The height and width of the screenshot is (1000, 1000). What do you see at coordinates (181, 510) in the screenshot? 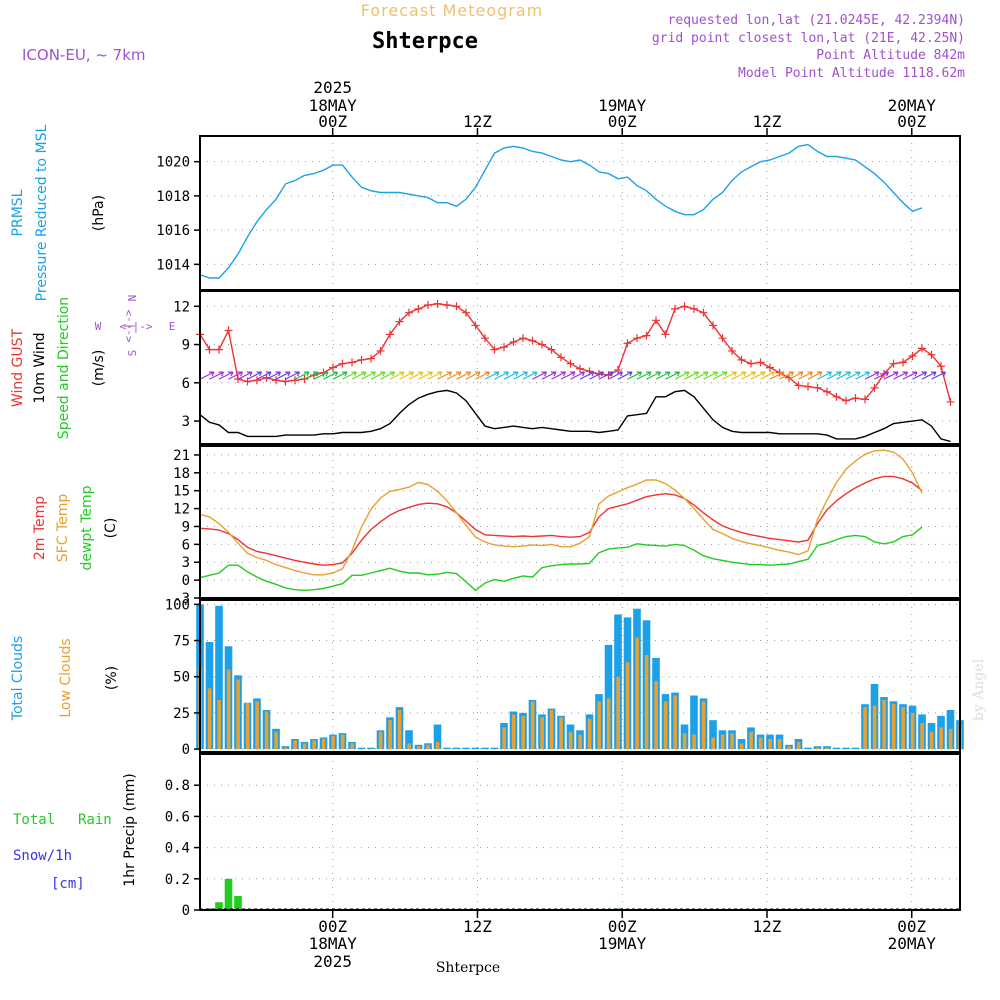
I see `y-tick-label: 12` at bounding box center [181, 510].